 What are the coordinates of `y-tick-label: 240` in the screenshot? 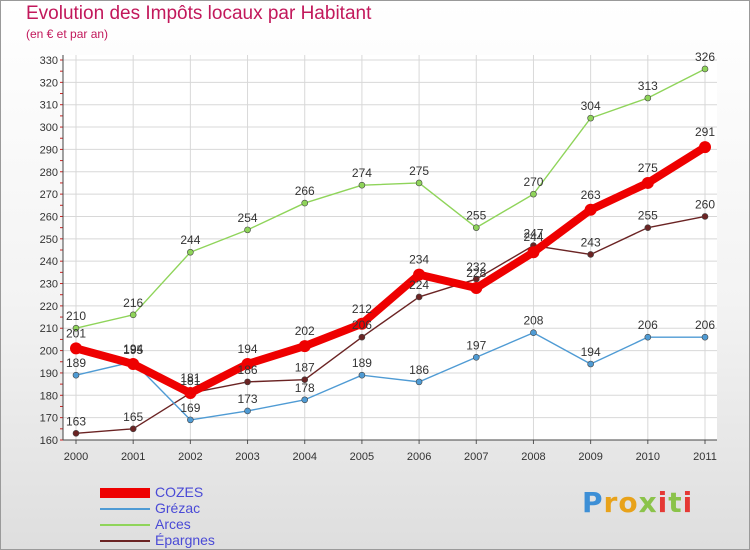 It's located at (49, 262).